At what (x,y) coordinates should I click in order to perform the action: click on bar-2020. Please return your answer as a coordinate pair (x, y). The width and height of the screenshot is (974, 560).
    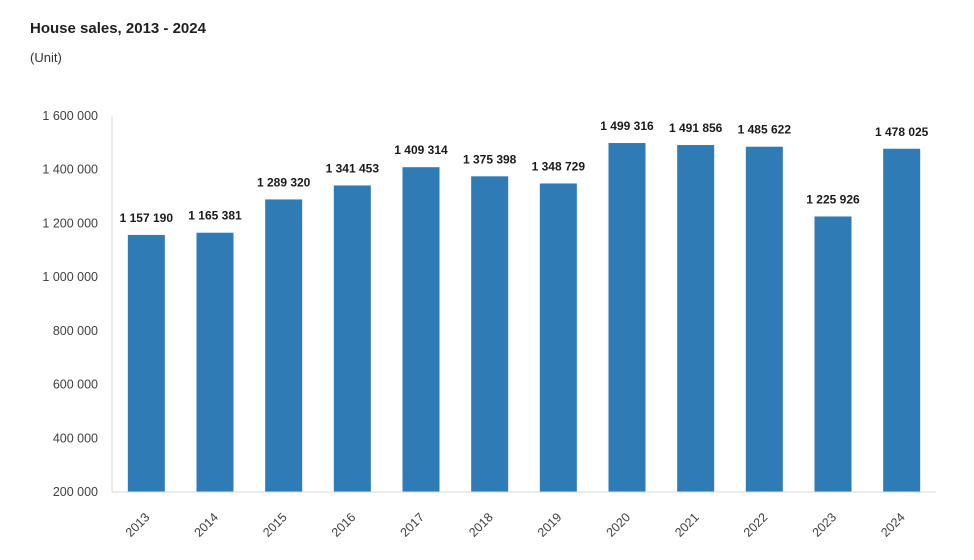
    Looking at the image, I should click on (627, 318).